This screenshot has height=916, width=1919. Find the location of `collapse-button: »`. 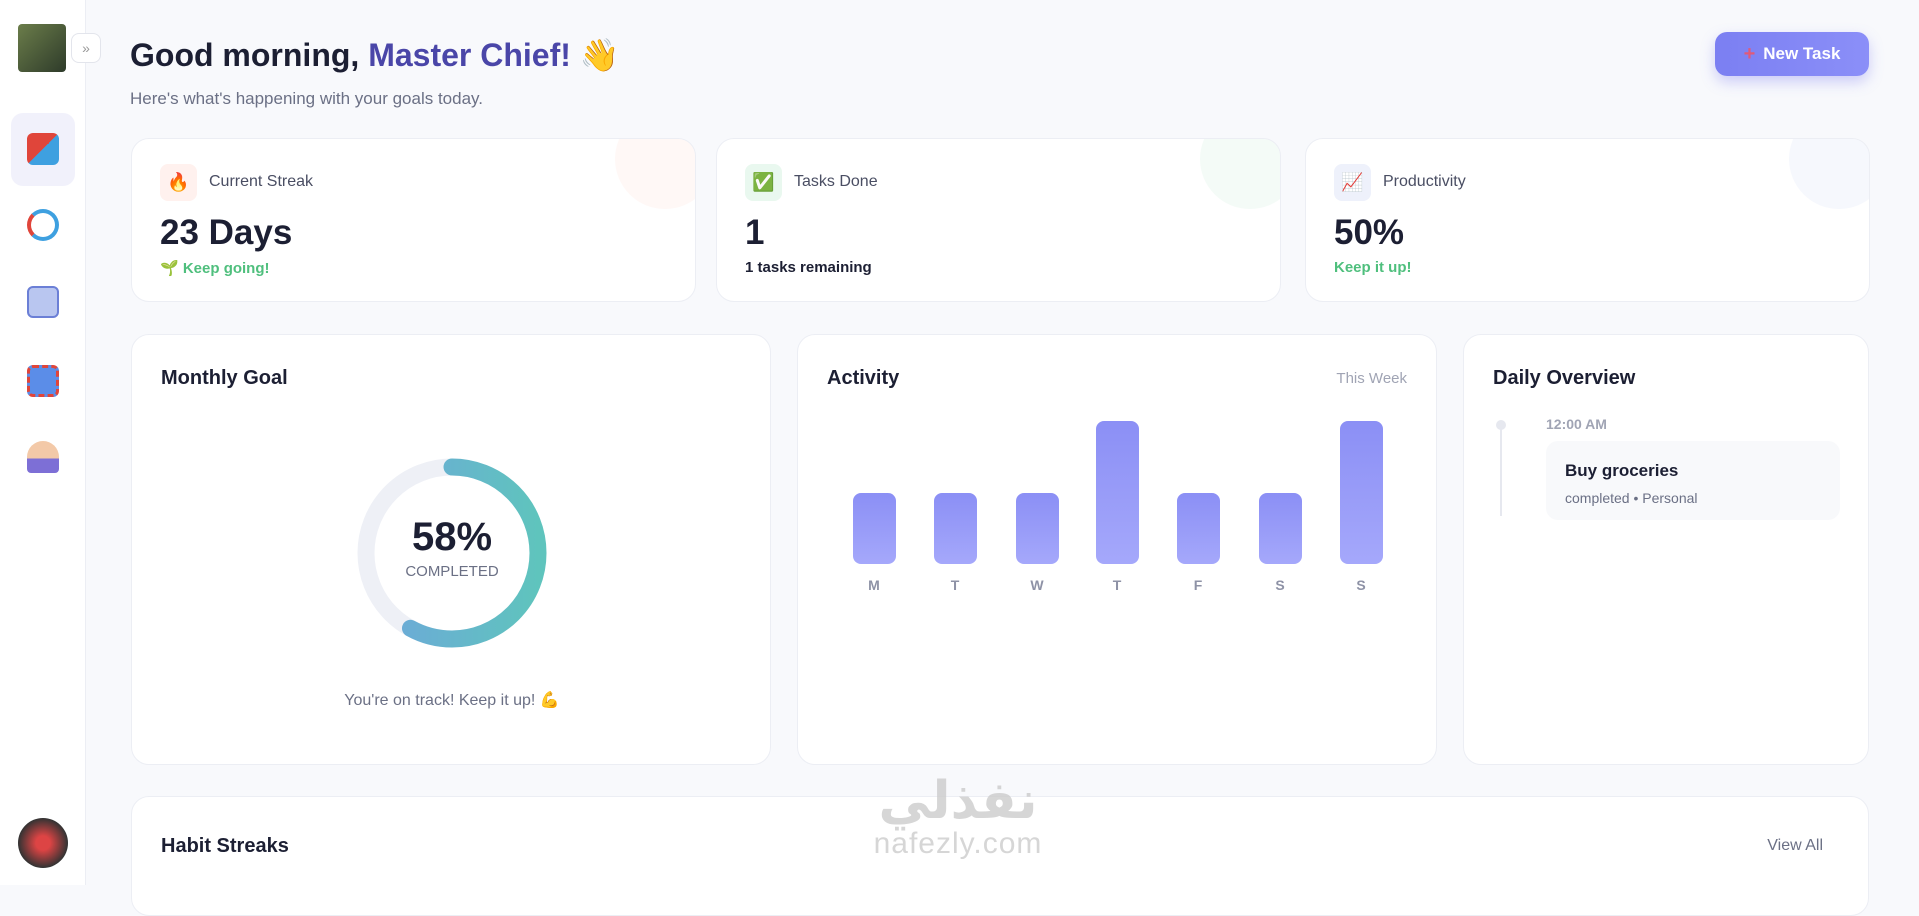

collapse-button: » is located at coordinates (86, 48).